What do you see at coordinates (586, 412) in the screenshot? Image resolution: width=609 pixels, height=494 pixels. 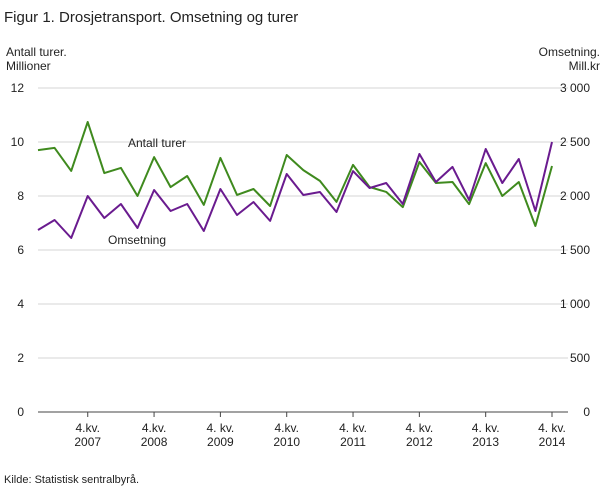 I see `y2-tick-label: 0` at bounding box center [586, 412].